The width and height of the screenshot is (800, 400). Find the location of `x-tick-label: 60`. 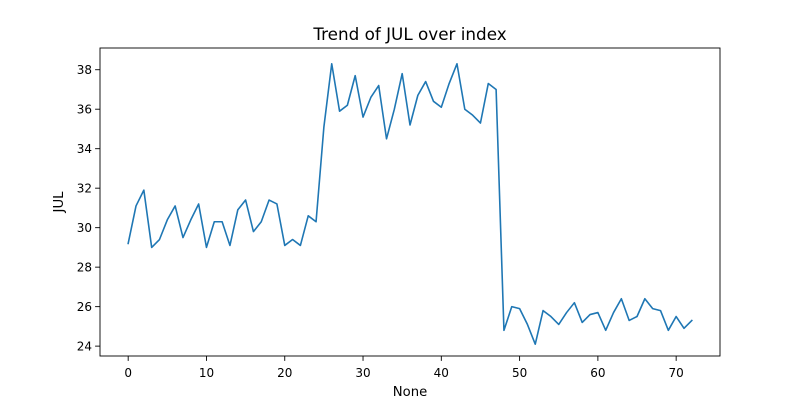

x-tick-label: 60 is located at coordinates (597, 373).